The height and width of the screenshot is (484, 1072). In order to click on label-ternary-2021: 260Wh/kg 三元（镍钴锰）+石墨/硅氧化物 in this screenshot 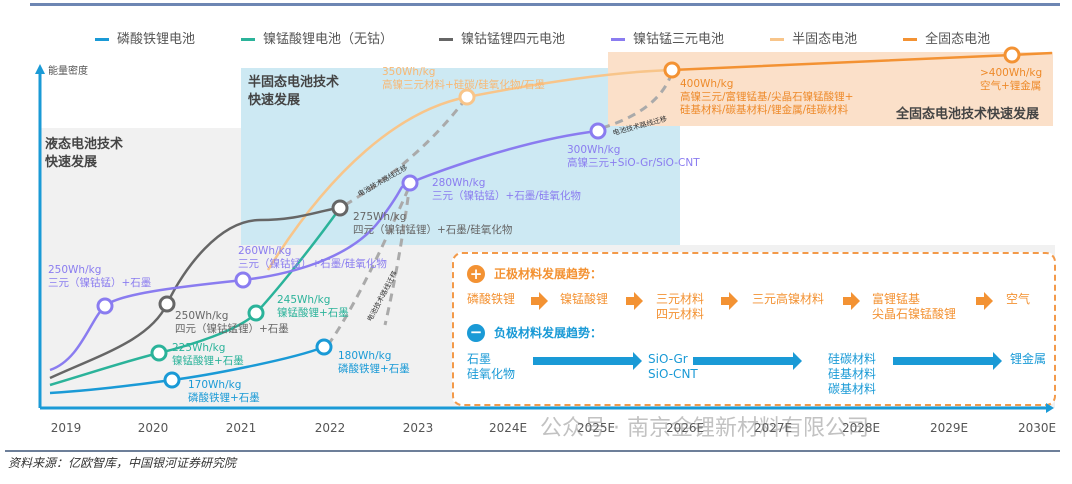, I will do `click(312, 257)`.